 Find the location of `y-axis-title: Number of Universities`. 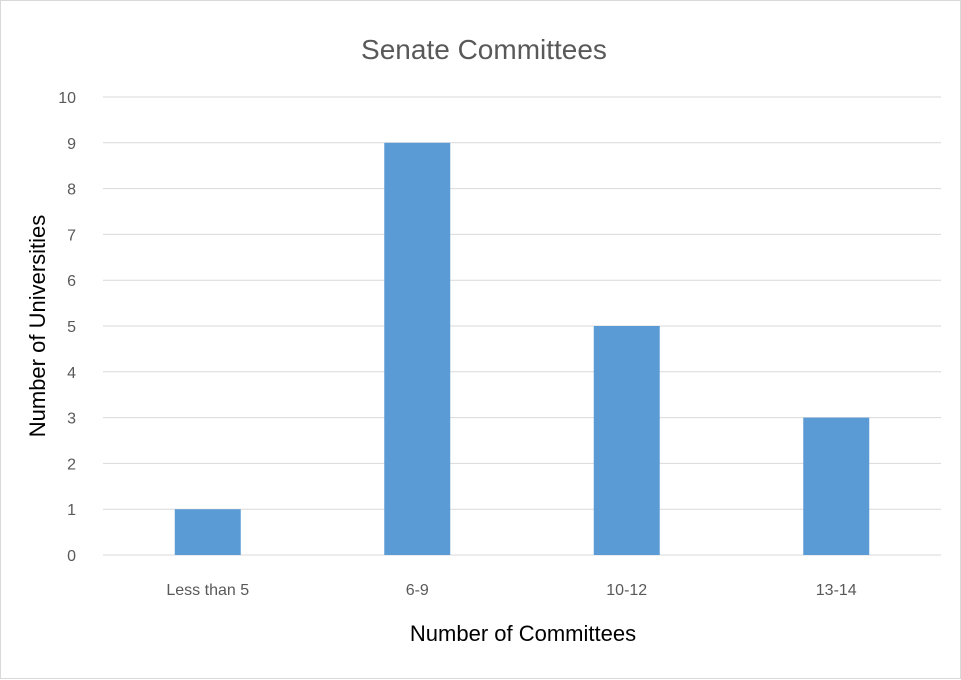

y-axis-title: Number of Universities is located at coordinates (37, 326).